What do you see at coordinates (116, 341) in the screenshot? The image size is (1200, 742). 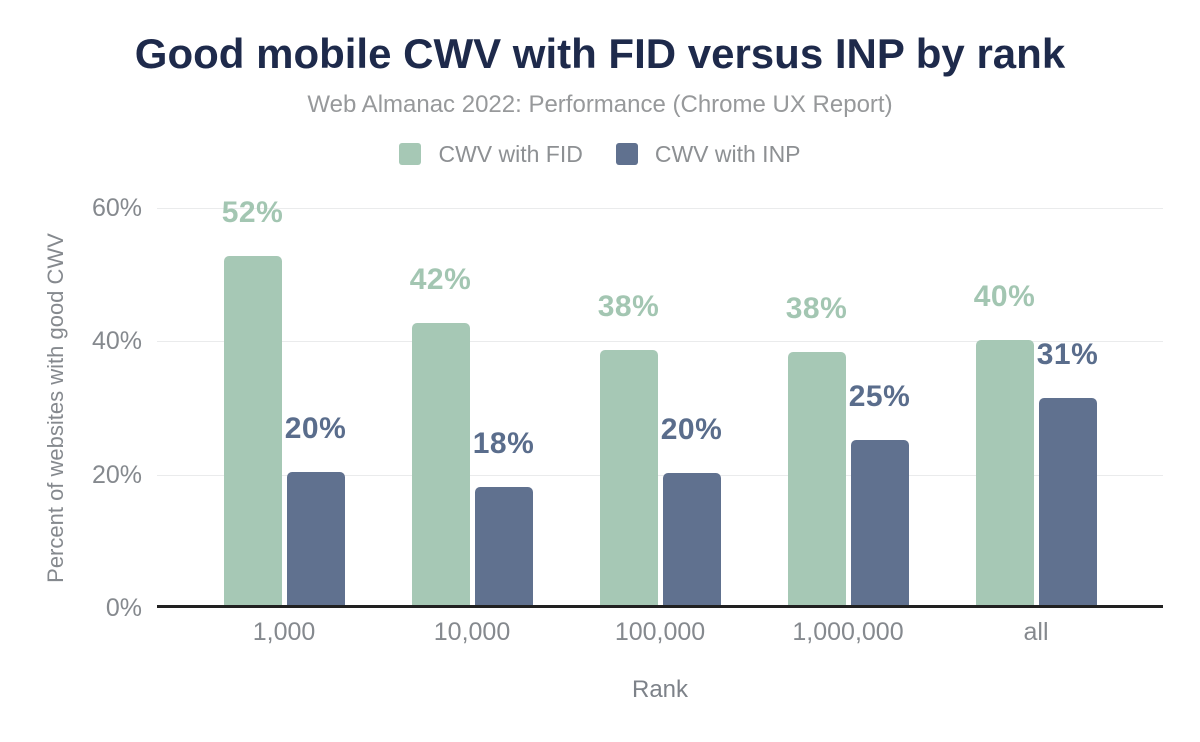 I see `y-tick-40: 40%` at bounding box center [116, 341].